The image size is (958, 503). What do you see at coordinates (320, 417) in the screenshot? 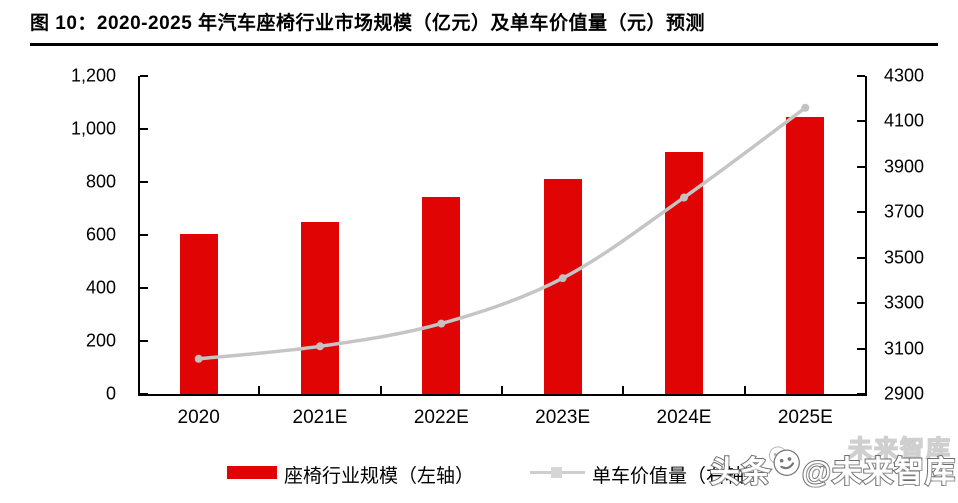
I see `x-axis-label: 2021E` at bounding box center [320, 417].